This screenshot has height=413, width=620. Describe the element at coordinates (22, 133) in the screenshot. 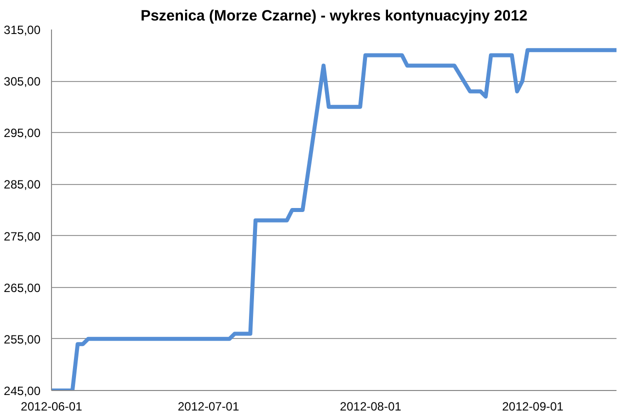

I see `y-tick-label: 295,00` at that location.